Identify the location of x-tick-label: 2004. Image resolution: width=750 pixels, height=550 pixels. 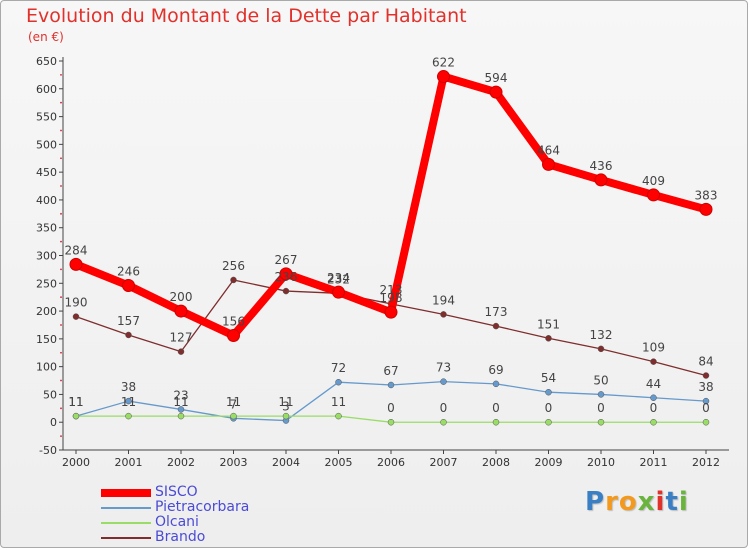
(286, 462).